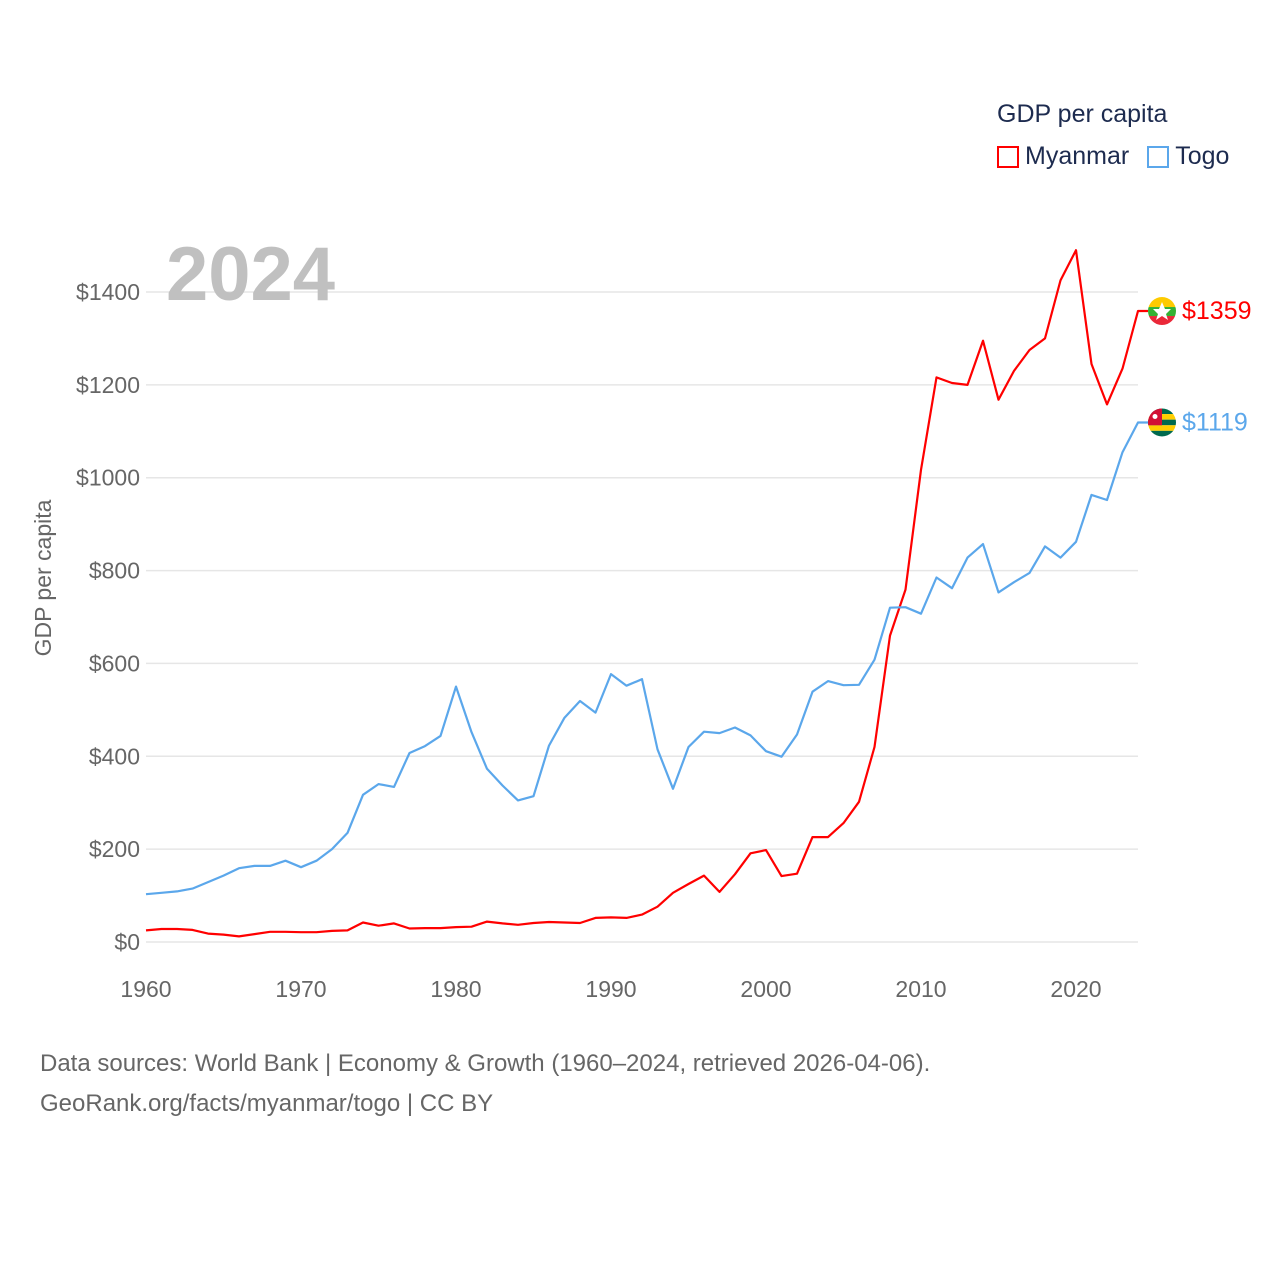  I want to click on y-tick-label: $600, so click(114, 663).